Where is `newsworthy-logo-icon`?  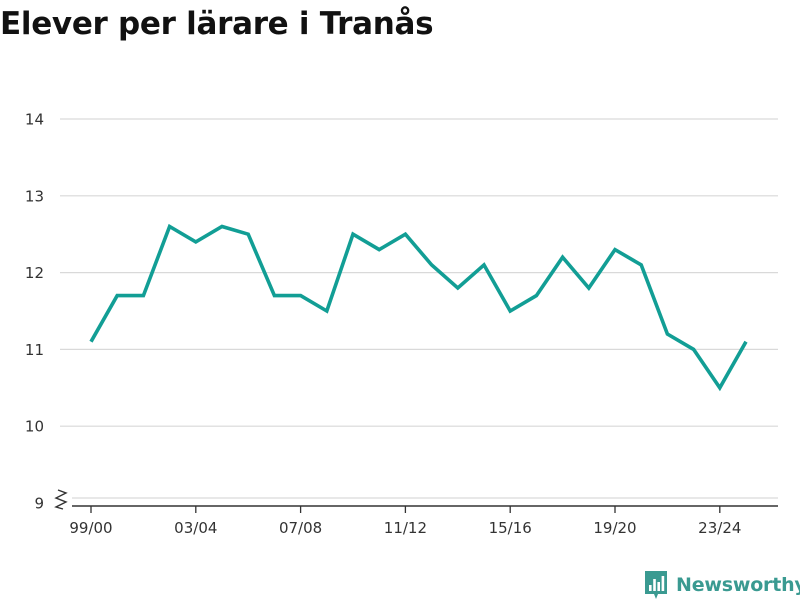
newsworthy-logo-icon is located at coordinates (656, 585).